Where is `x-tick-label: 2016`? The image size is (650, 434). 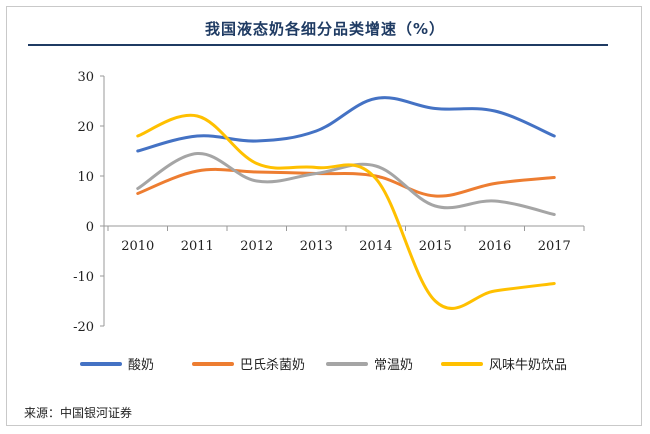
x-tick-label: 2016 is located at coordinates (494, 246).